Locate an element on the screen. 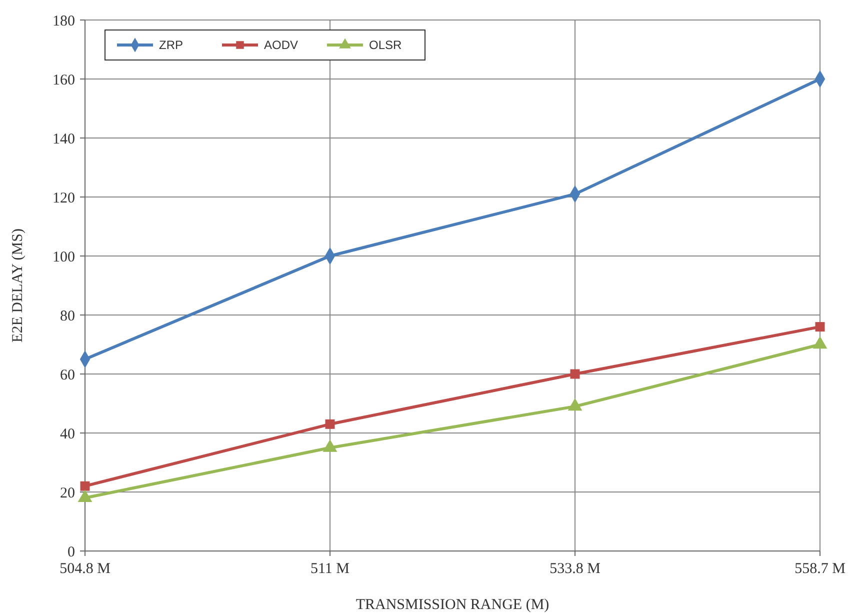 This screenshot has width=857, height=613. legend-label: ZRP is located at coordinates (171, 45).